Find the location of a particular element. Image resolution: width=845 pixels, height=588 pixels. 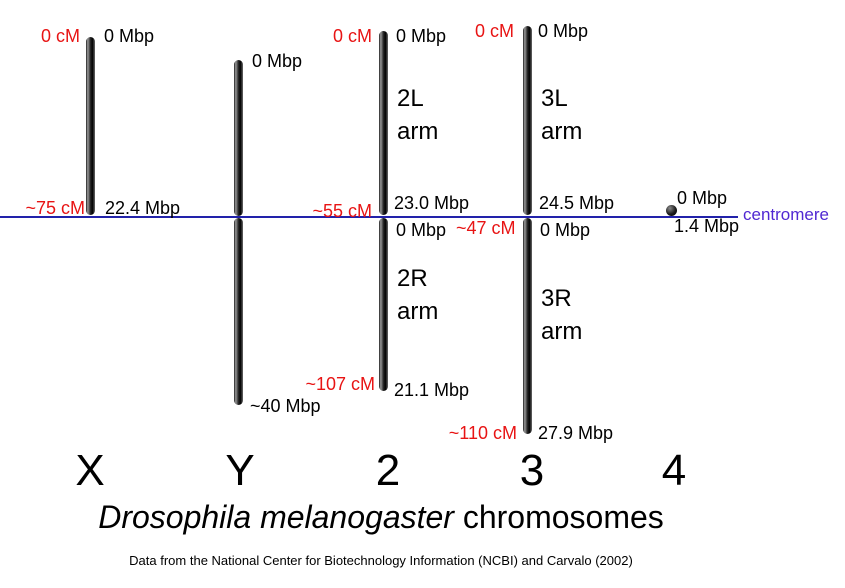

figure-title-suffix: chromosomes is located at coordinates (558, 517).